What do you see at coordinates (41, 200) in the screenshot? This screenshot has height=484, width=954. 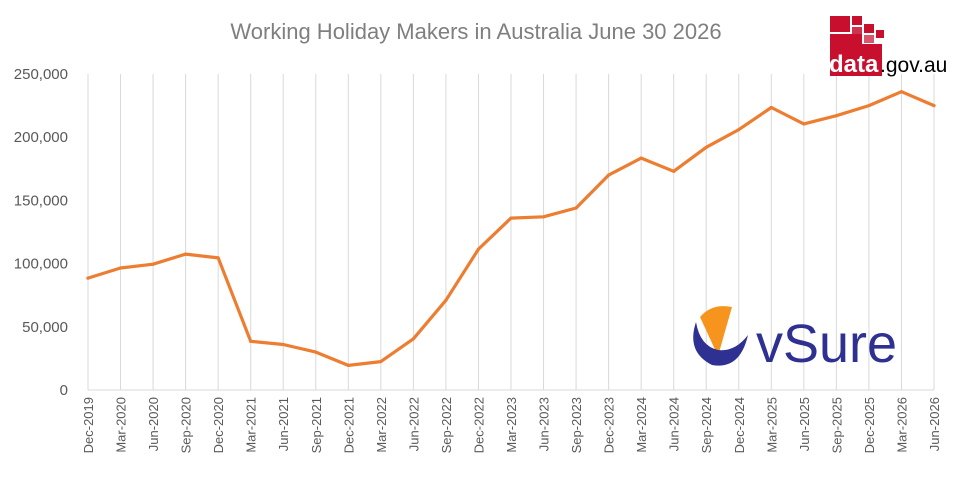 I see `y-tick-label: 150,000` at bounding box center [41, 200].